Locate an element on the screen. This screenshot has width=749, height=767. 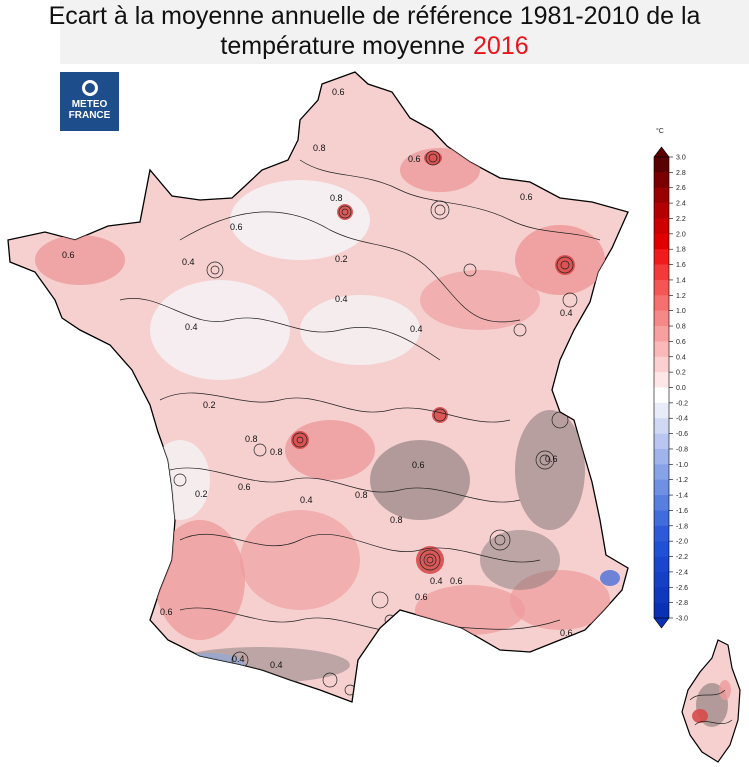
colorbar-tick-label: -2.0 is located at coordinates (682, 542).